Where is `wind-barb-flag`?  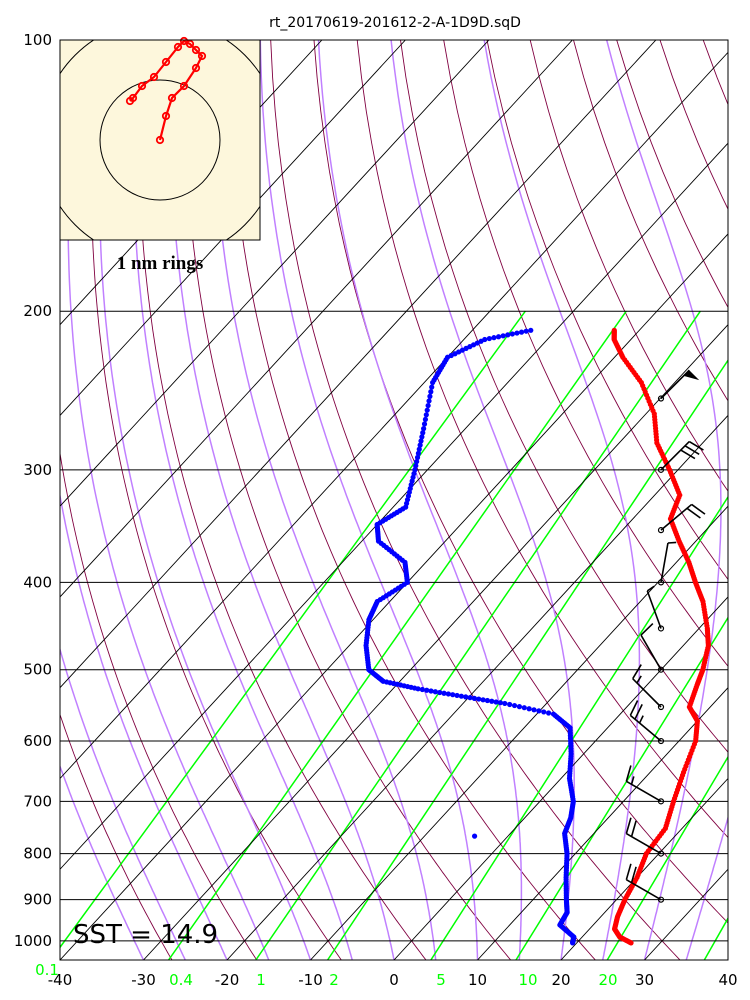
wind-barb-flag is located at coordinates (691, 375).